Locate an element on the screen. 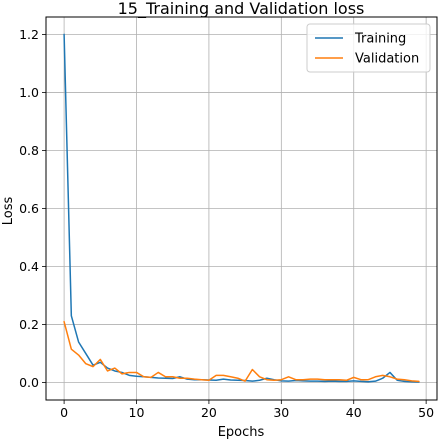 The image size is (439, 439). y-tick-label: 0.8 is located at coordinates (29, 150).